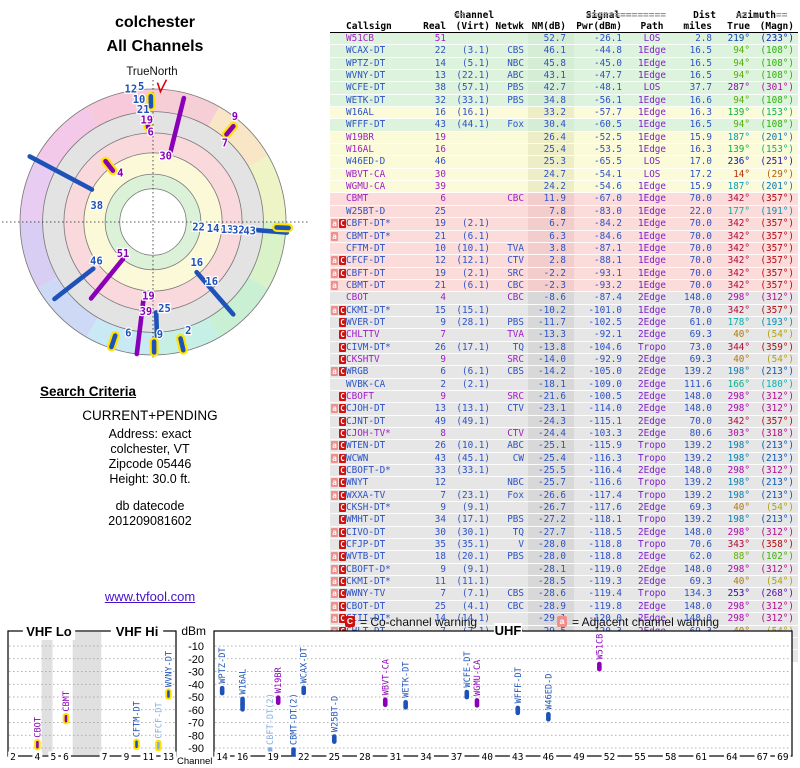 The width and height of the screenshot is (800, 768). Describe the element at coordinates (227, 230) in the screenshot. I see `channel-label: 13` at that location.